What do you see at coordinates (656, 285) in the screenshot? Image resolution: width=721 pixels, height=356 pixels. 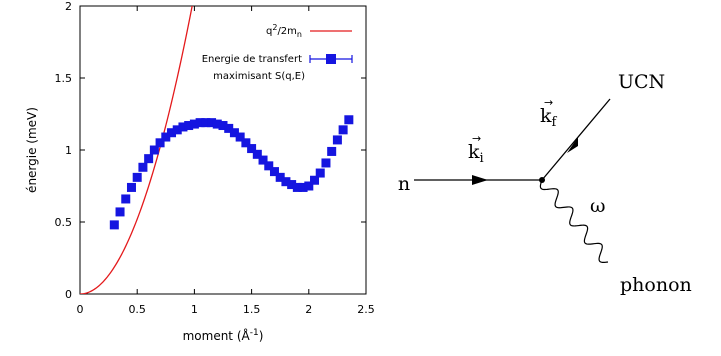 I see `phonon-label: phonon` at bounding box center [656, 285].